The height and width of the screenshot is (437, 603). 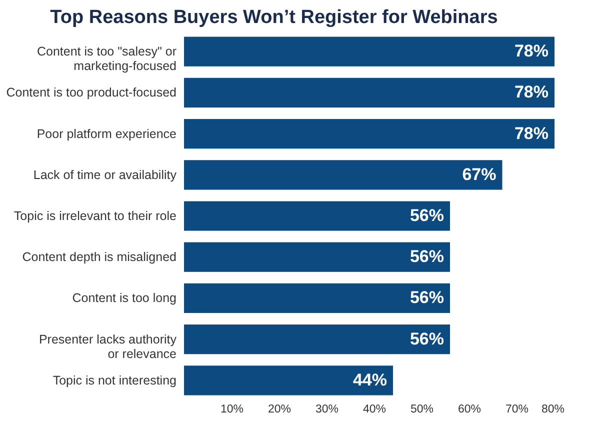 What do you see at coordinates (552, 410) in the screenshot?
I see `x-tick-label: 80%` at bounding box center [552, 410].